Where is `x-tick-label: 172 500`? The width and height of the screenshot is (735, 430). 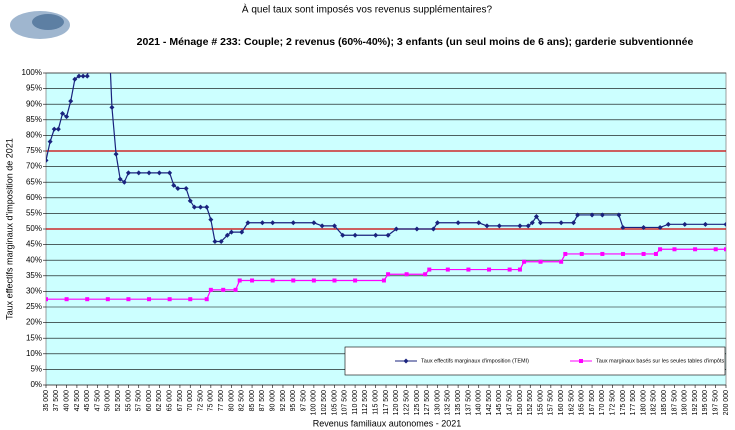 x-tick-label: 172 500 is located at coordinates (613, 402).